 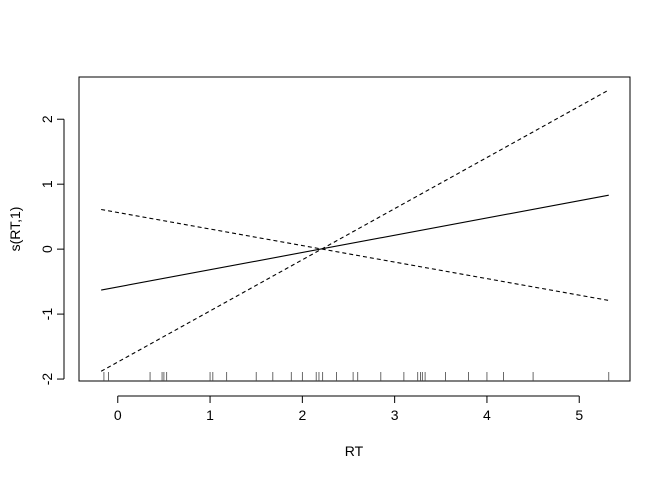 I want to click on y-axis-label: s(RT,1), so click(x=15, y=229).